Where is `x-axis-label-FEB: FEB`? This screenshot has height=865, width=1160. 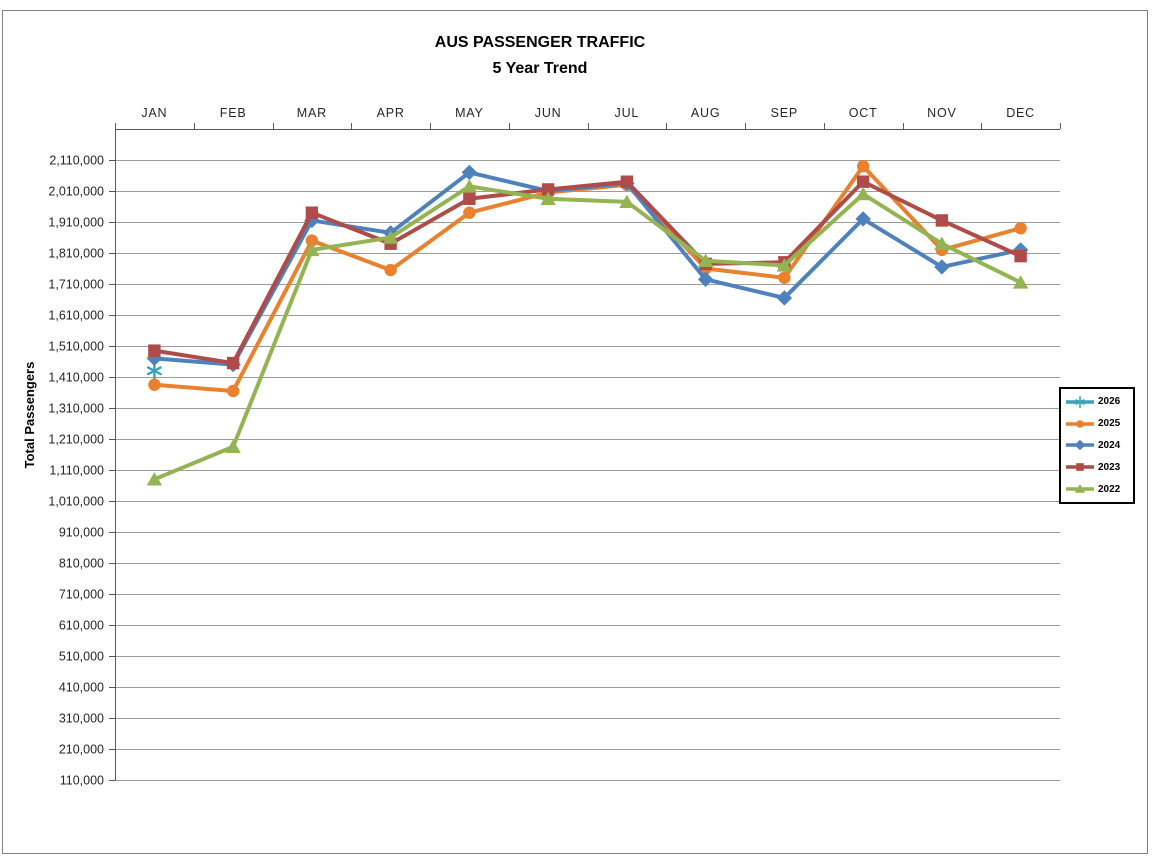 x-axis-label-FEB: FEB is located at coordinates (233, 113).